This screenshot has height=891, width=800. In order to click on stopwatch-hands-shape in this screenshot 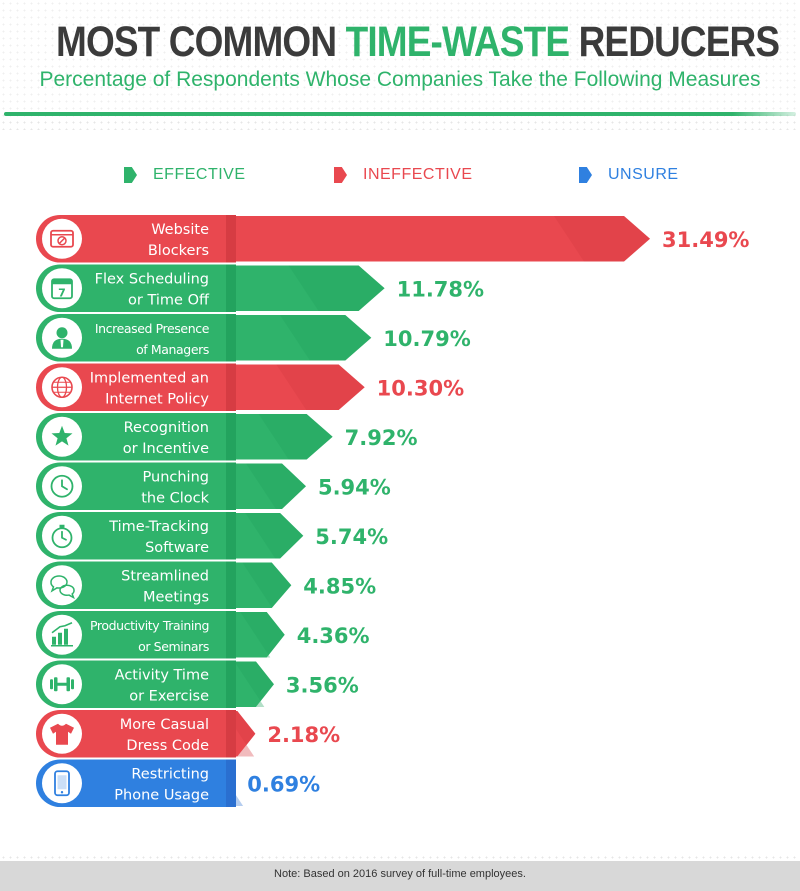, I will do `click(64, 535)`.